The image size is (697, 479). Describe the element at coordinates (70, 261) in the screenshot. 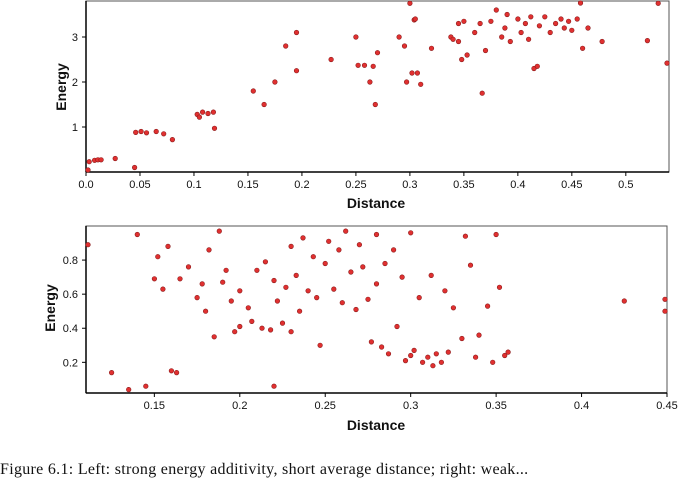

I see `bottom-y-tick-label: 0.8` at that location.